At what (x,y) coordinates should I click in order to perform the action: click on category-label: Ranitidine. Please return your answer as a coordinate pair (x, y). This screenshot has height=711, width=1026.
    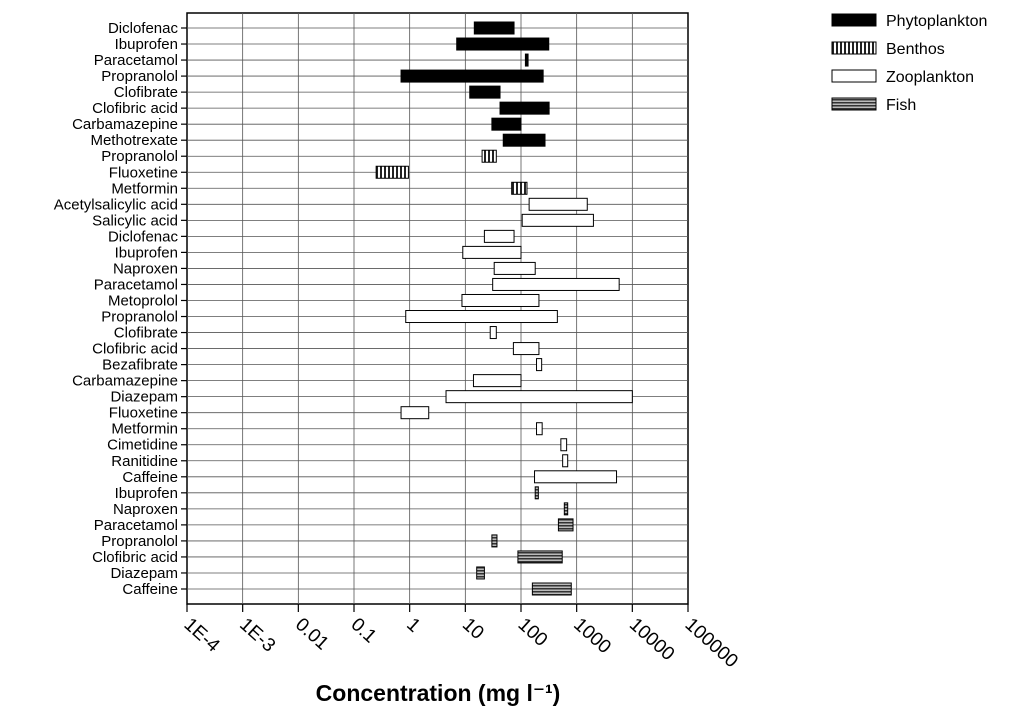
    Looking at the image, I should click on (144, 461).